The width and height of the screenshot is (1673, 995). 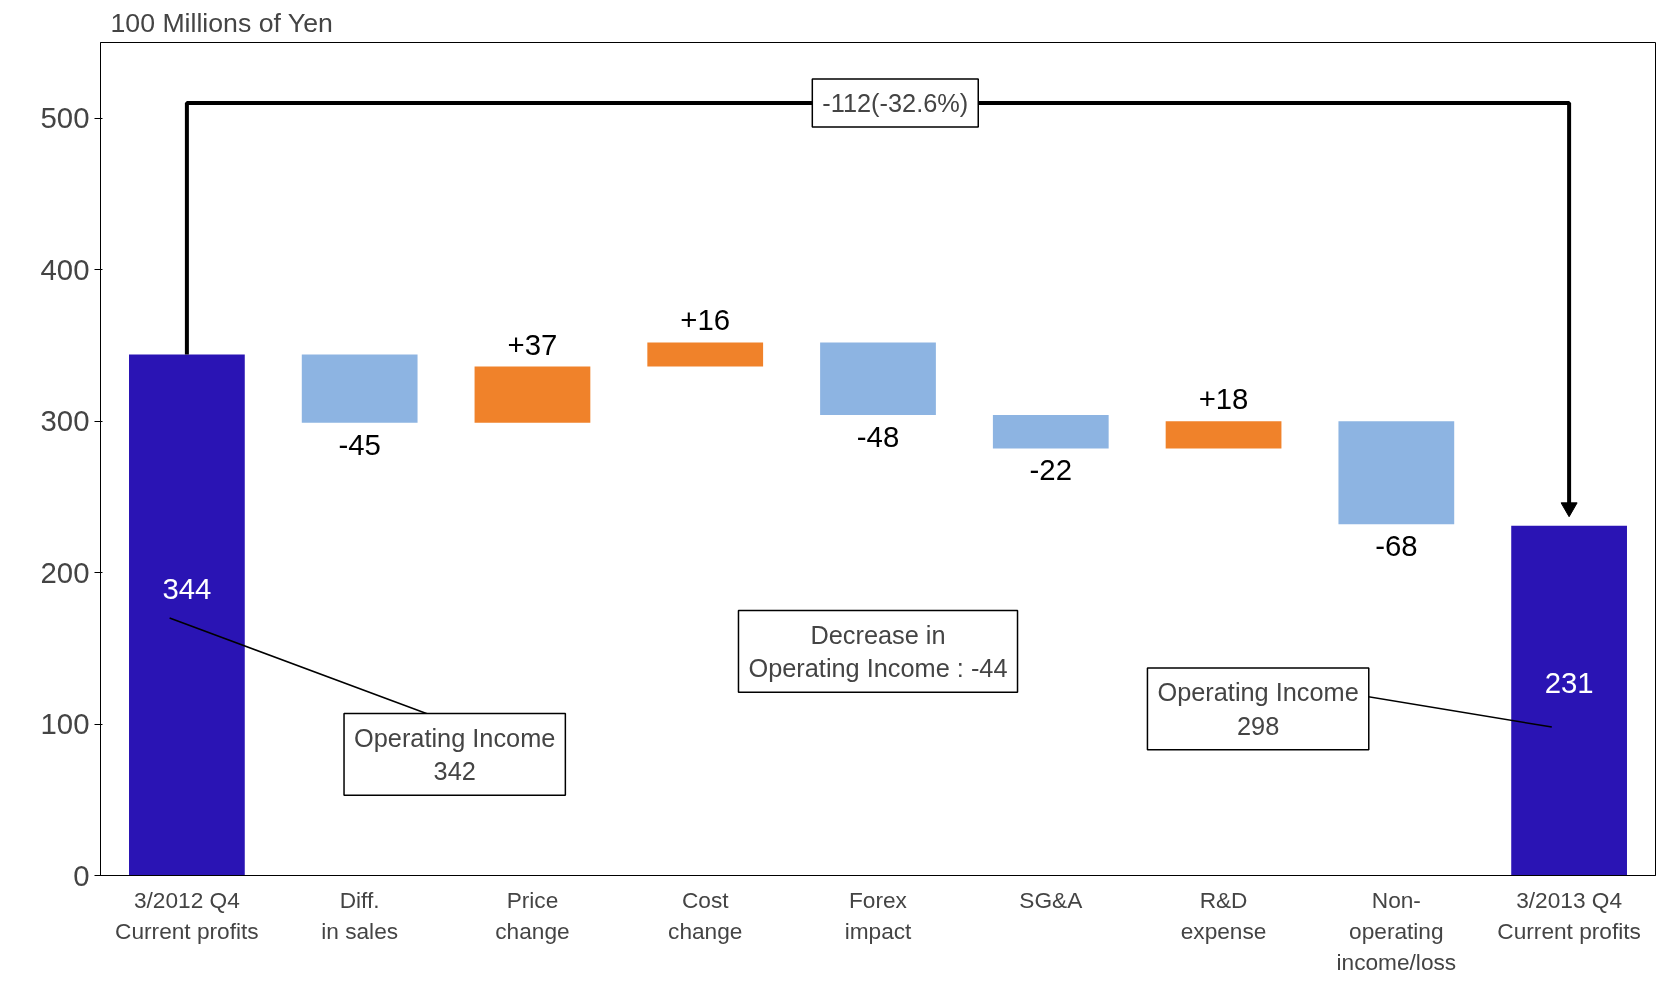 I want to click on annotation: Decrease in Operating Income : -44, so click(x=878, y=651).